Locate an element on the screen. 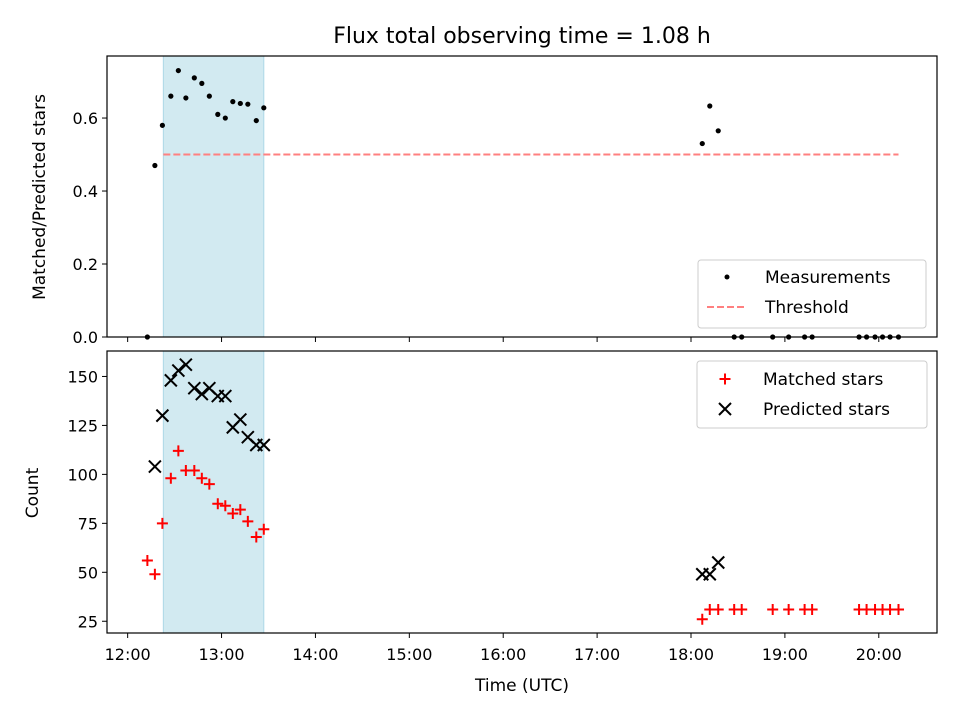  bot-ytick-label: 75 is located at coordinates (88, 523).